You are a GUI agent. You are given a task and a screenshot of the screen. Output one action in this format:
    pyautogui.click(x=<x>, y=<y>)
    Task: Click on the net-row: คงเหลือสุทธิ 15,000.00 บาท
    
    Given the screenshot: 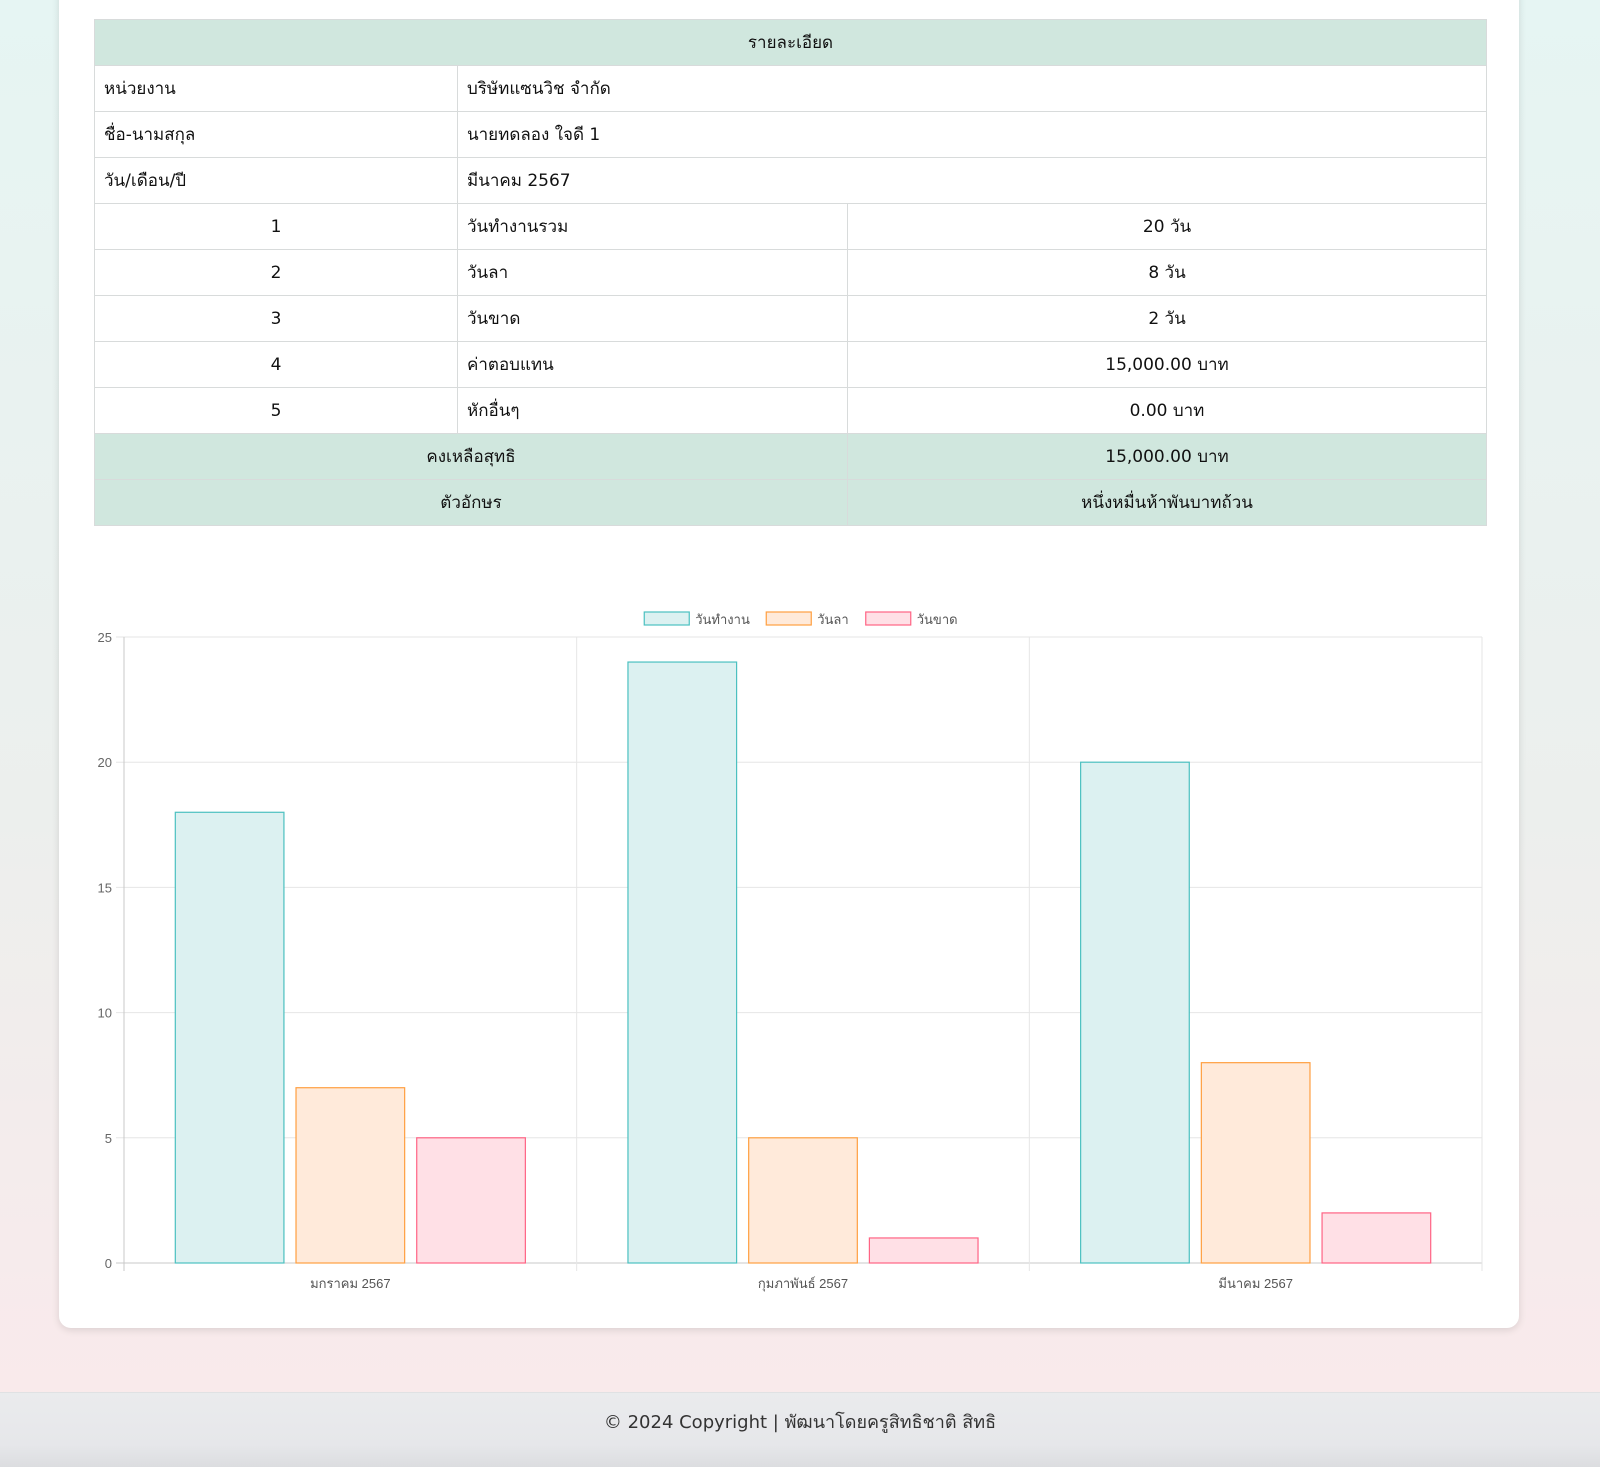 What is the action you would take?
    pyautogui.click(x=791, y=456)
    